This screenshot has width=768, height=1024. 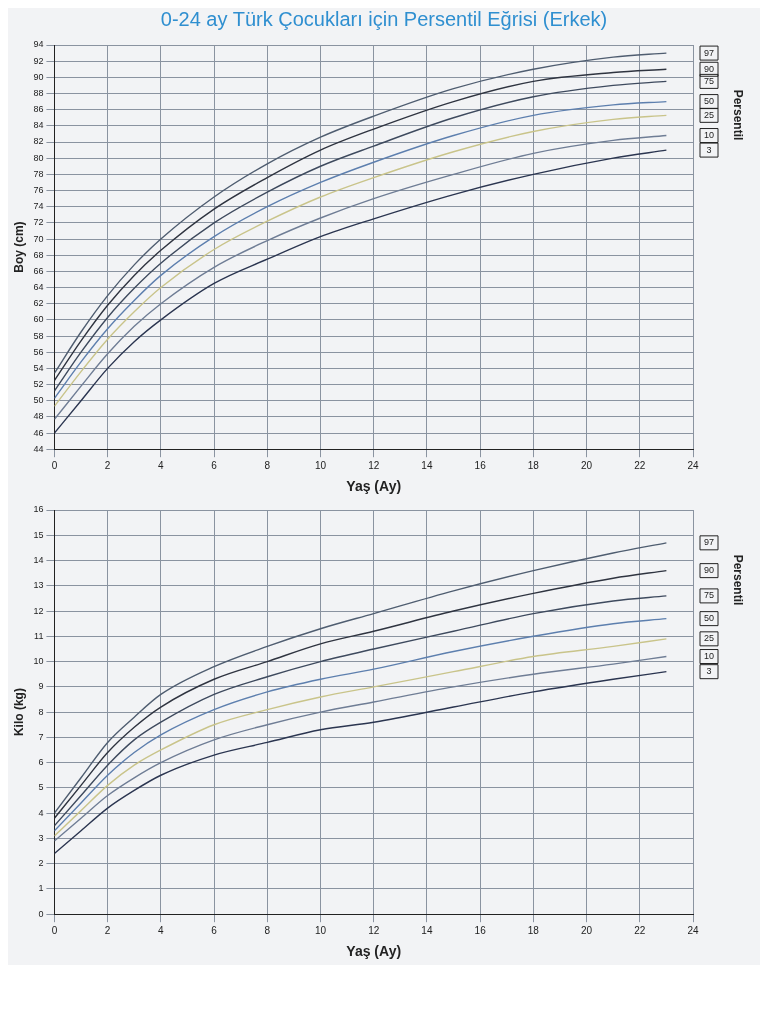 I want to click on y-tick-label: 16, so click(x=38, y=509).